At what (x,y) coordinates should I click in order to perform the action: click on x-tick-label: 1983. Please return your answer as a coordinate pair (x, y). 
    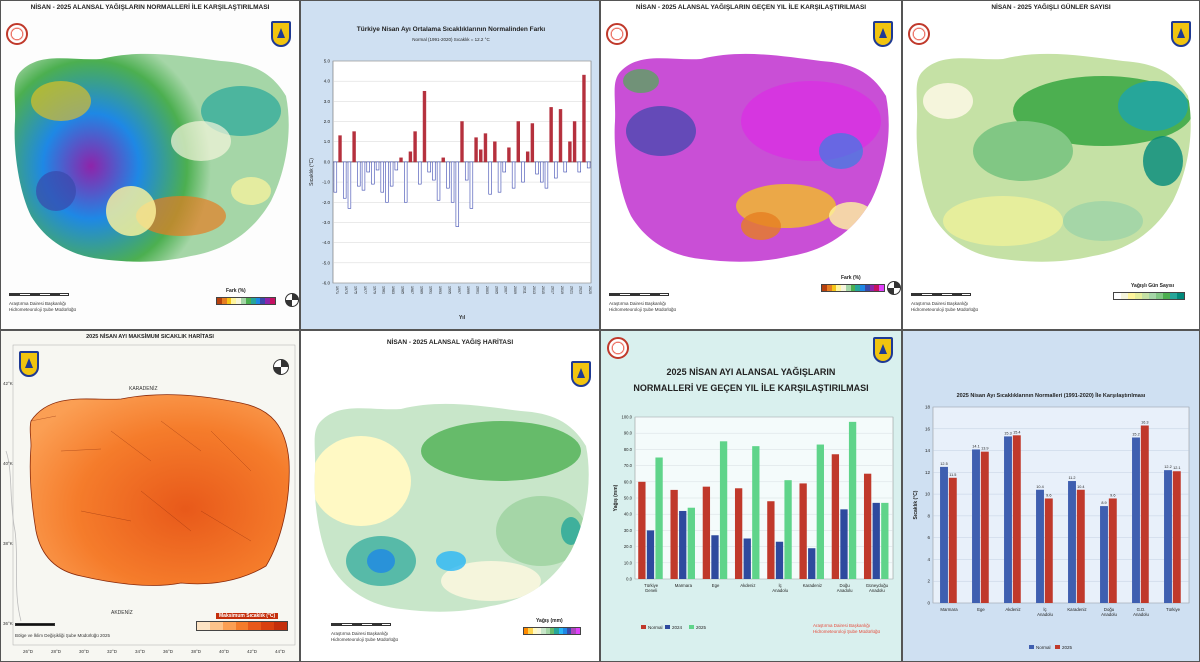
    Looking at the image, I should click on (393, 290).